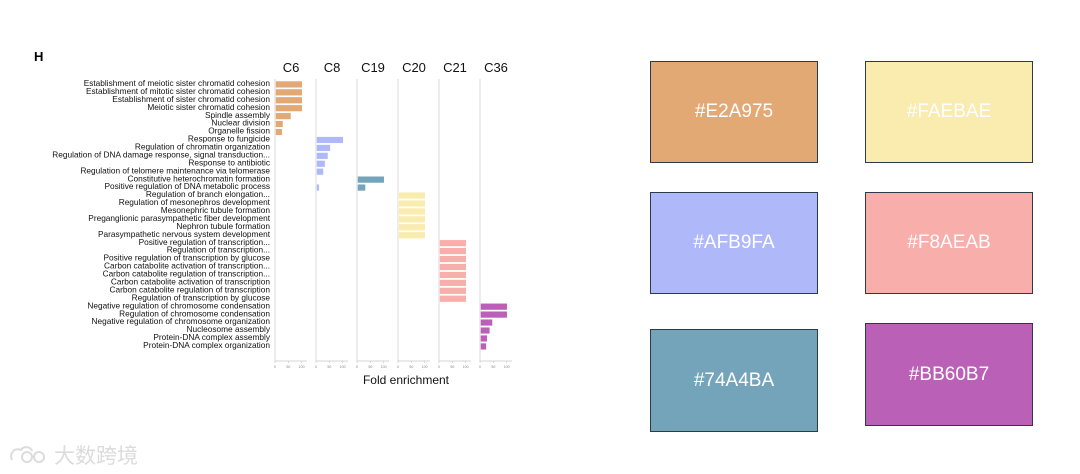 Image resolution: width=1080 pixels, height=474 pixels. What do you see at coordinates (290, 214) in the screenshot?
I see `cluster-panel-c6: C6 0 50 100` at bounding box center [290, 214].